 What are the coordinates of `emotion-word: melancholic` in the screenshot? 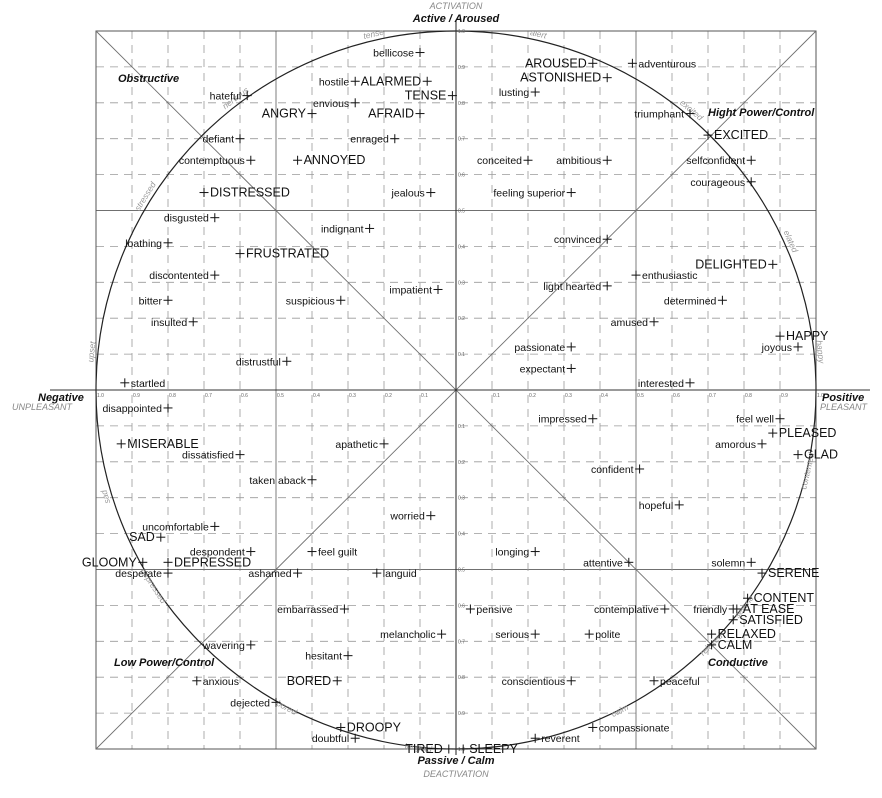 It's located at (413, 635).